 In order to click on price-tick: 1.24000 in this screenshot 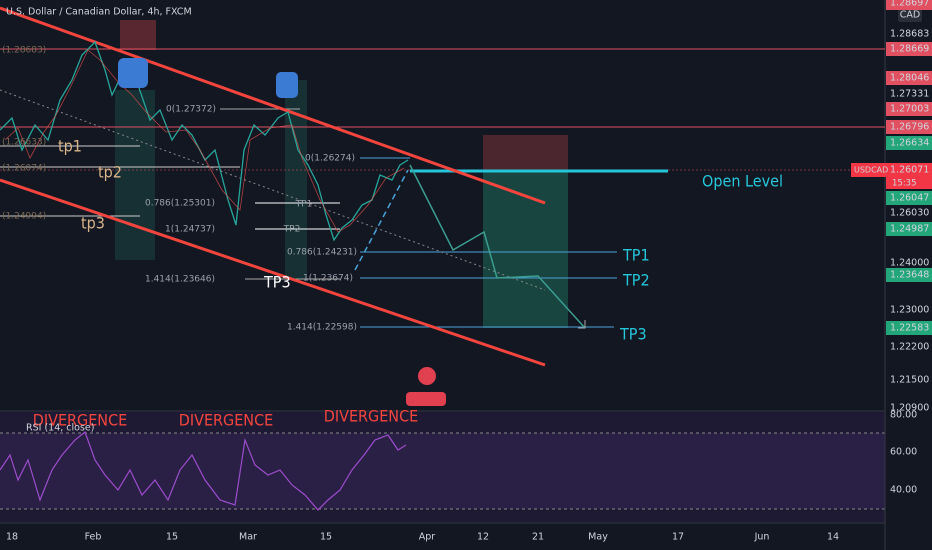, I will do `click(909, 263)`.